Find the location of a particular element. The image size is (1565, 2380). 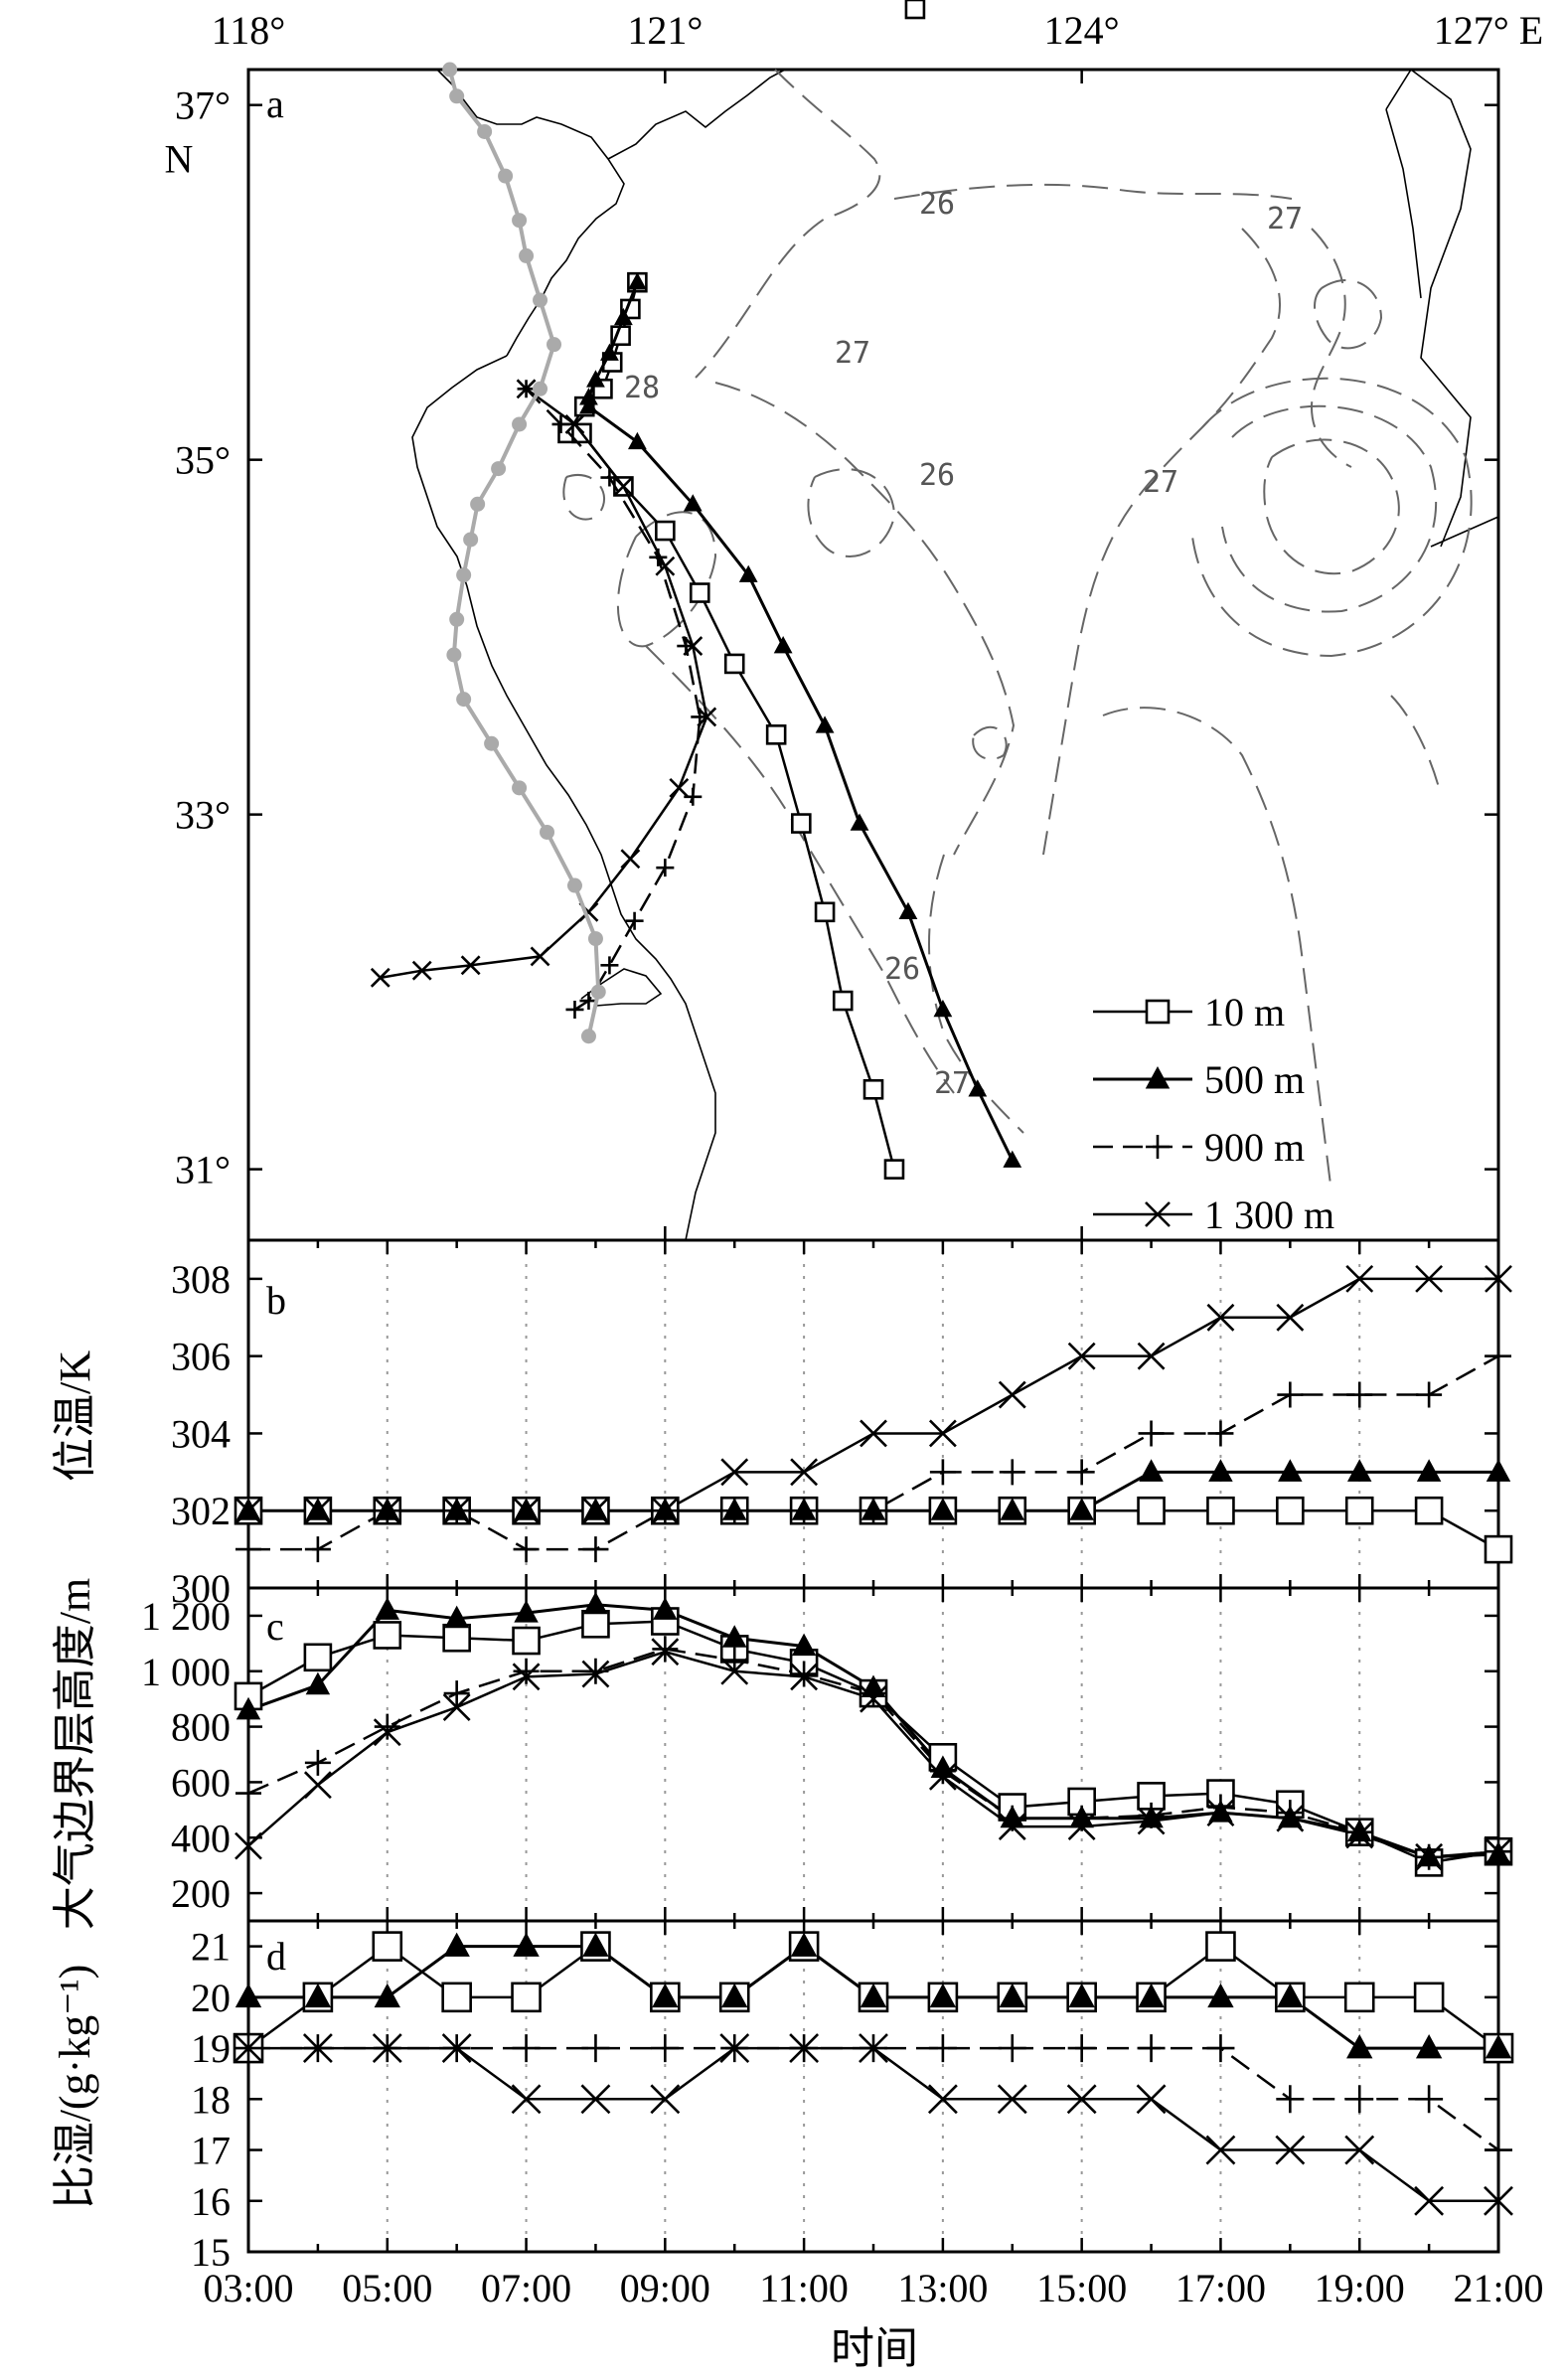

trajectory-900-m is located at coordinates (613, 700).